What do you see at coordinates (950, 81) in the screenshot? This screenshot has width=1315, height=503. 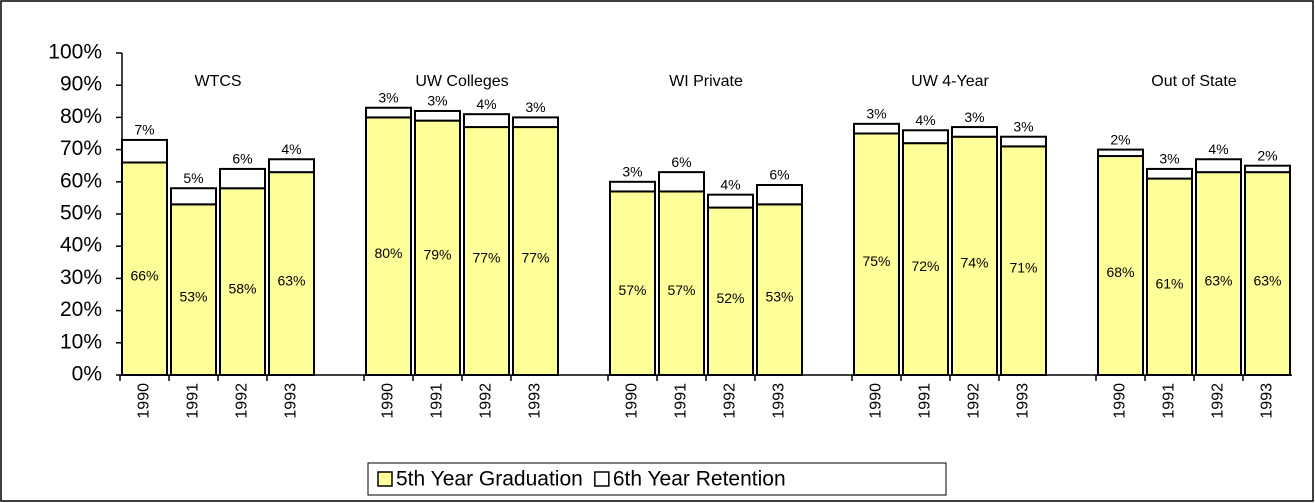 I see `group-label: UW 4-Year` at bounding box center [950, 81].